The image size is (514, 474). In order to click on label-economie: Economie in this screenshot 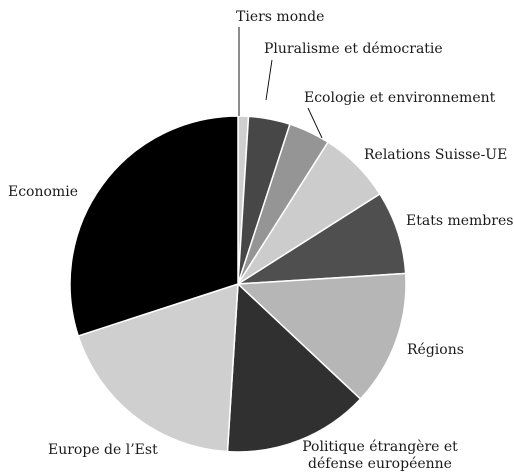, I will do `click(43, 192)`.